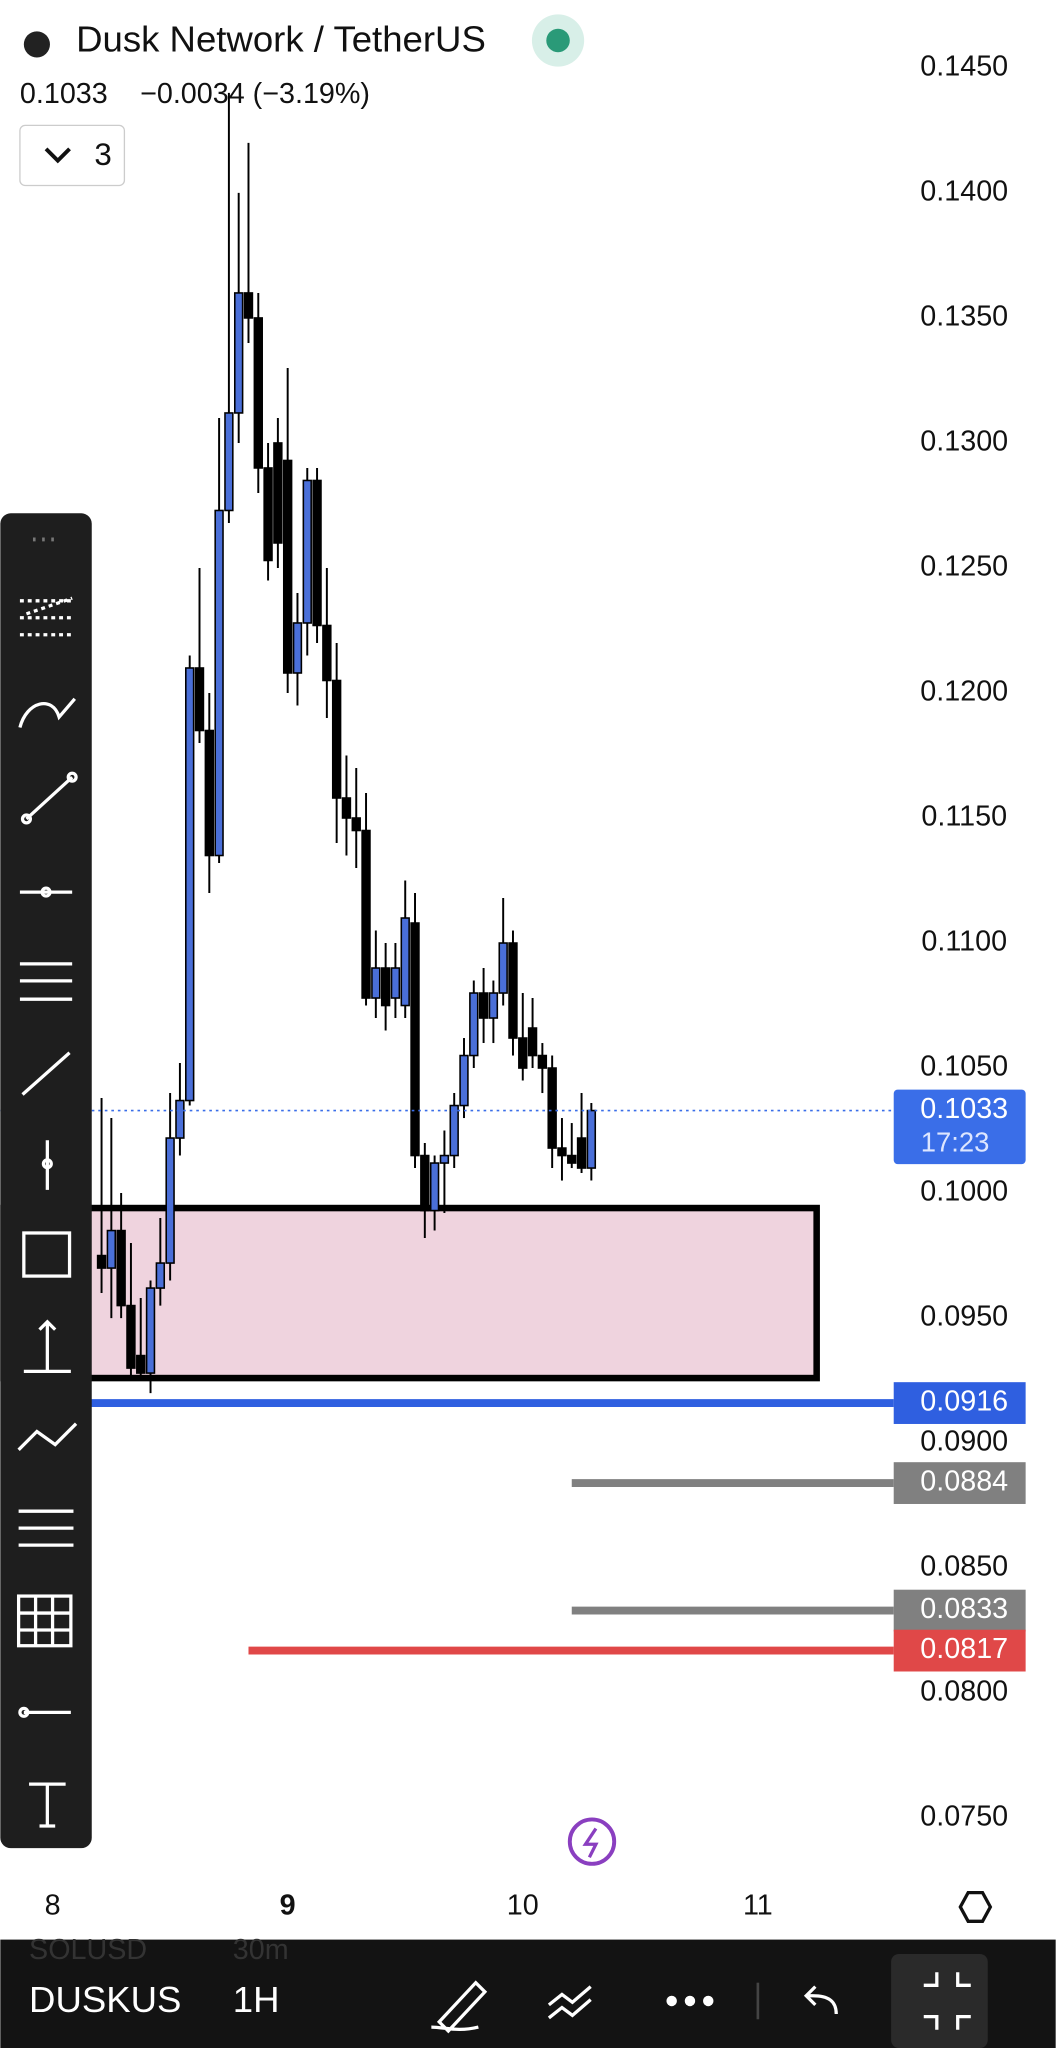  I want to click on y-tick-label: 0.1200, so click(964, 692).